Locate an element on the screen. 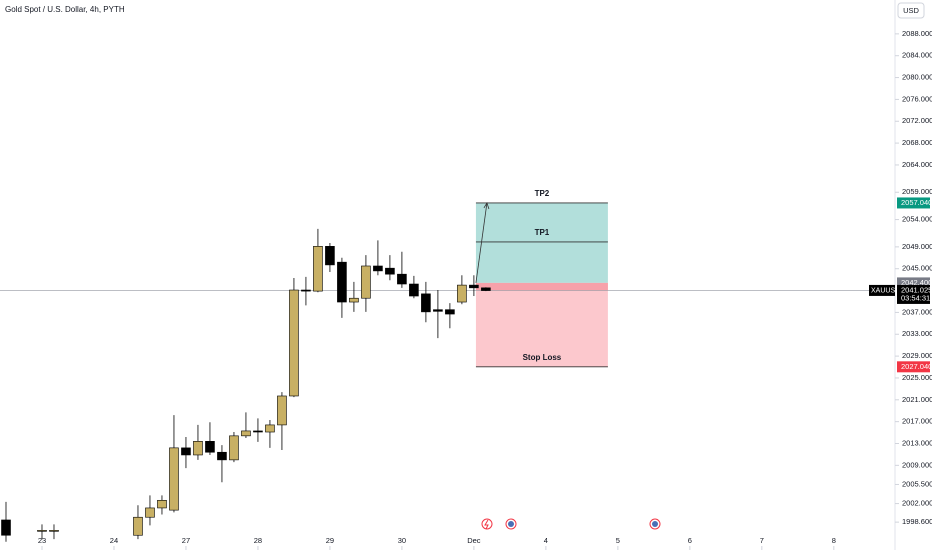  price-tag-label: 2042.400 is located at coordinates (916, 282).